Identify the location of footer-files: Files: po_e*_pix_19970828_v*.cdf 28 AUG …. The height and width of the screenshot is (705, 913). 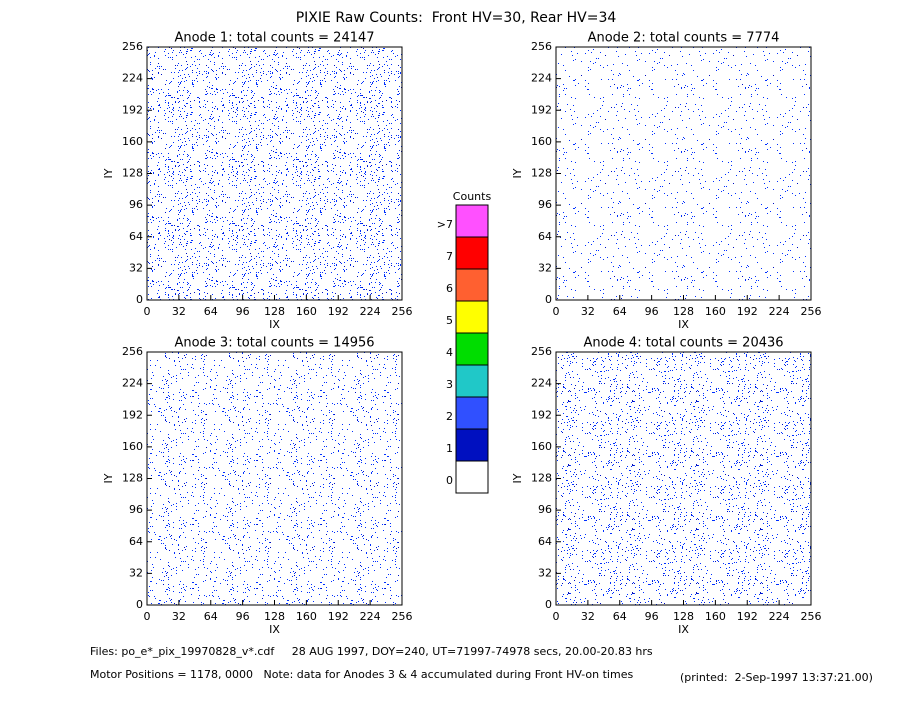
(371, 651).